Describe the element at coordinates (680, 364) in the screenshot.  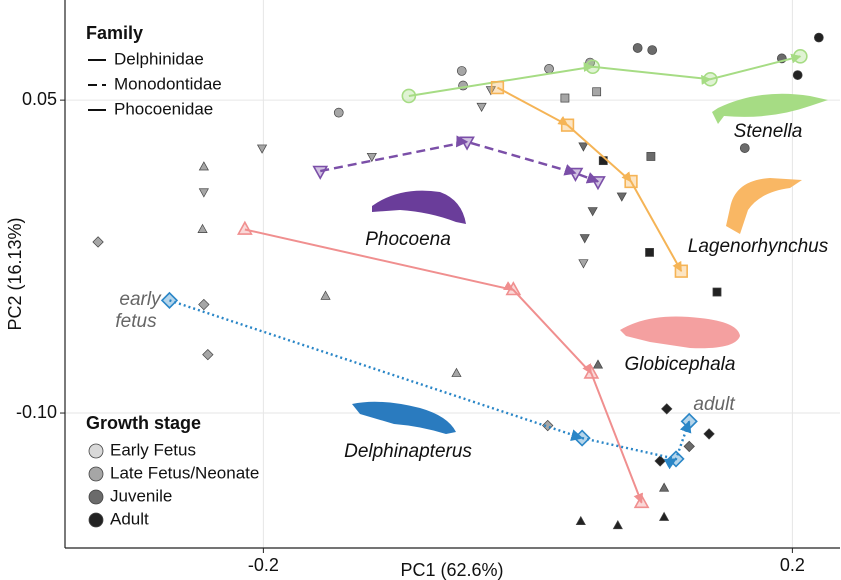
I see `species-label: Globicephala` at that location.